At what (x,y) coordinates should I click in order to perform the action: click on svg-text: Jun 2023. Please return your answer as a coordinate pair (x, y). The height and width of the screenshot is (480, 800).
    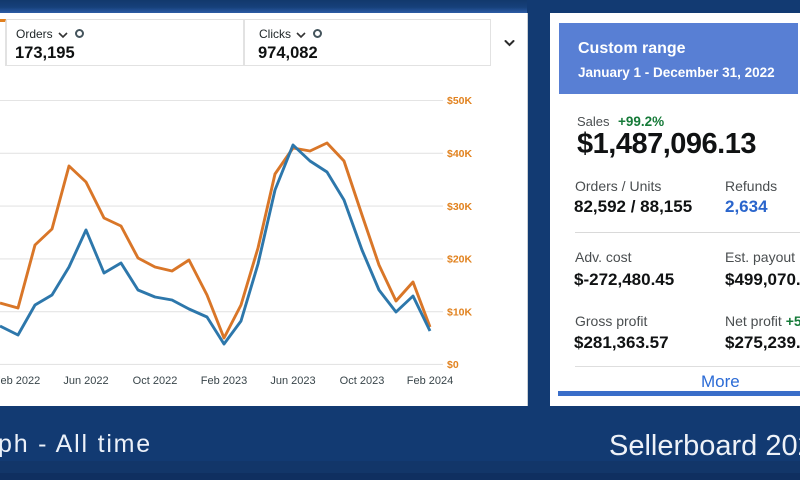
    Looking at the image, I should click on (292, 381).